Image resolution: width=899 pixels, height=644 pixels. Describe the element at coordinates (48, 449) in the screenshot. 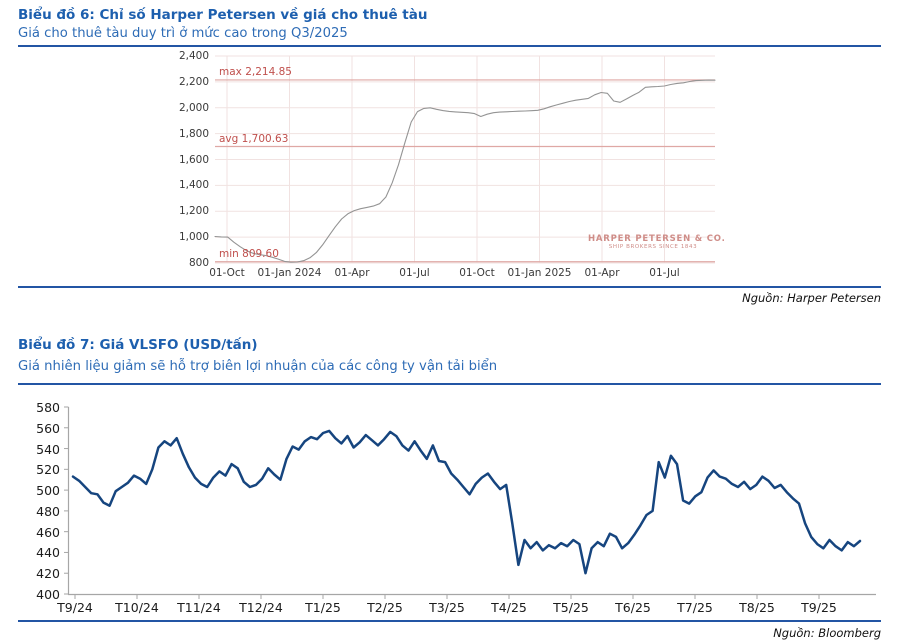

I see `chart2-y-tick-label: 540` at that location.